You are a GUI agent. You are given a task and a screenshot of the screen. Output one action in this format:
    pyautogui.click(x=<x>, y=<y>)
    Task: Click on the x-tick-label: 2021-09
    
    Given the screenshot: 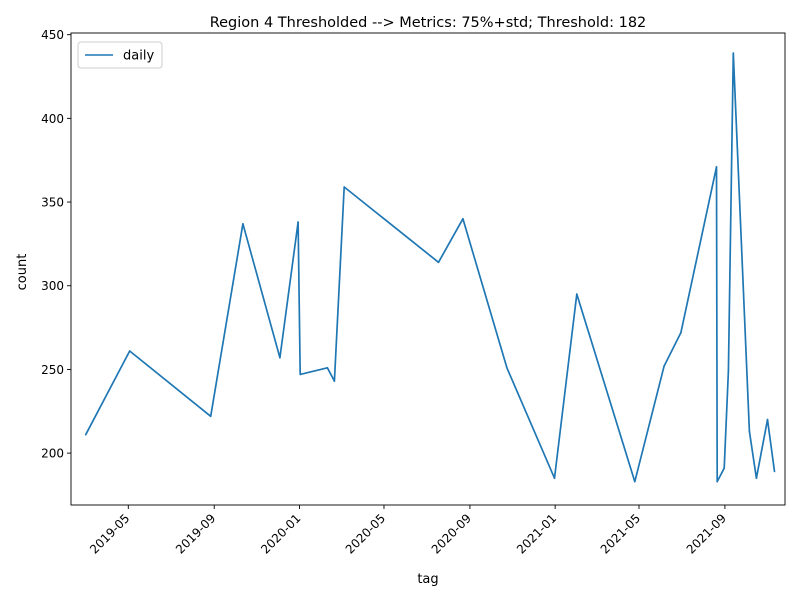 What is the action you would take?
    pyautogui.click(x=706, y=533)
    